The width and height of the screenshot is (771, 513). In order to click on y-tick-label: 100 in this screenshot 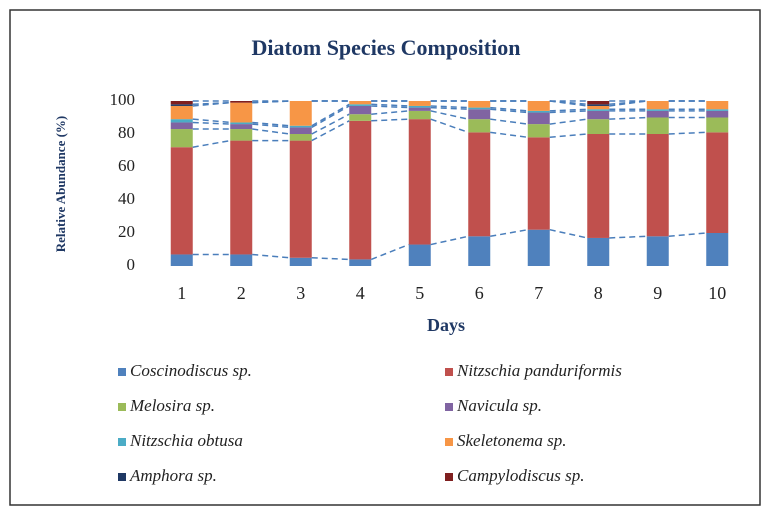, I will do `click(123, 99)`.